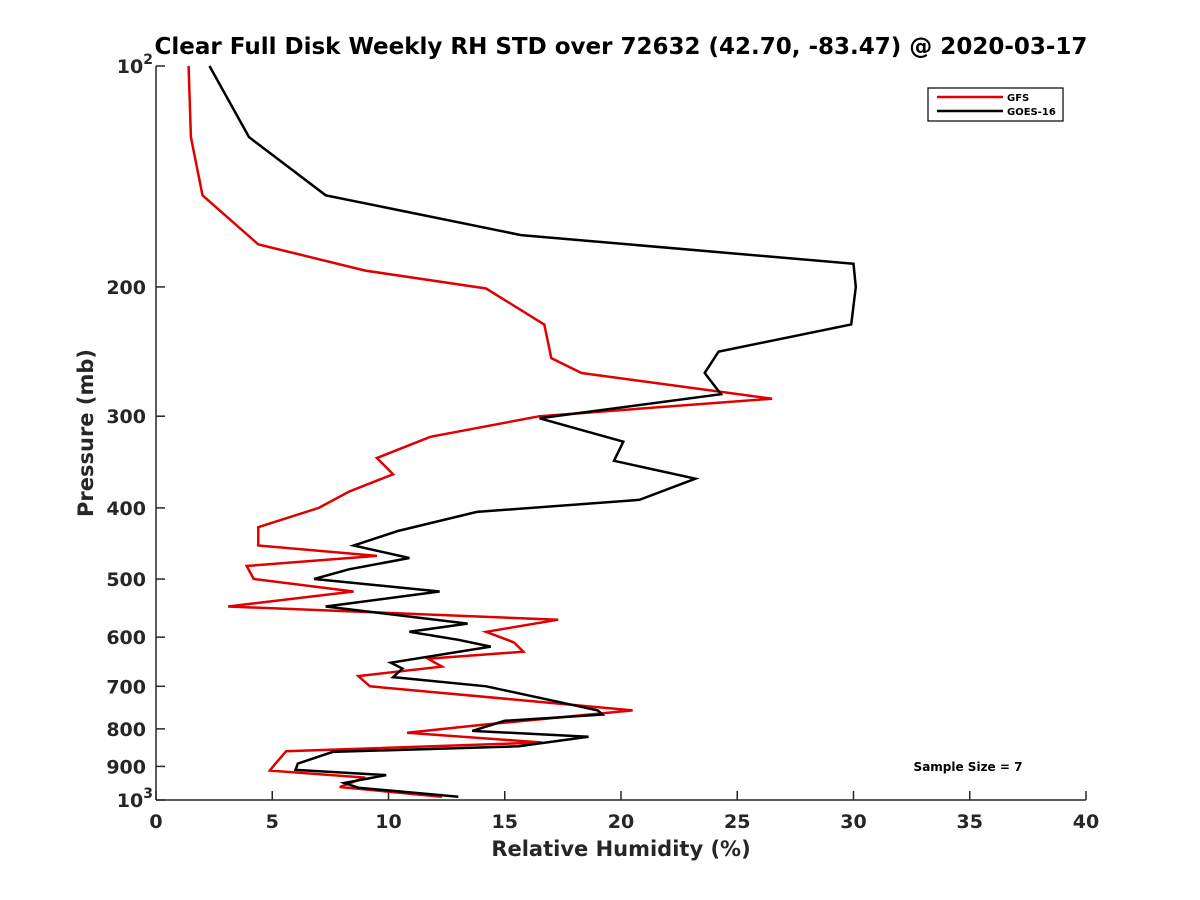 The image size is (1200, 900). I want to click on y-tick-label: 200, so click(126, 288).